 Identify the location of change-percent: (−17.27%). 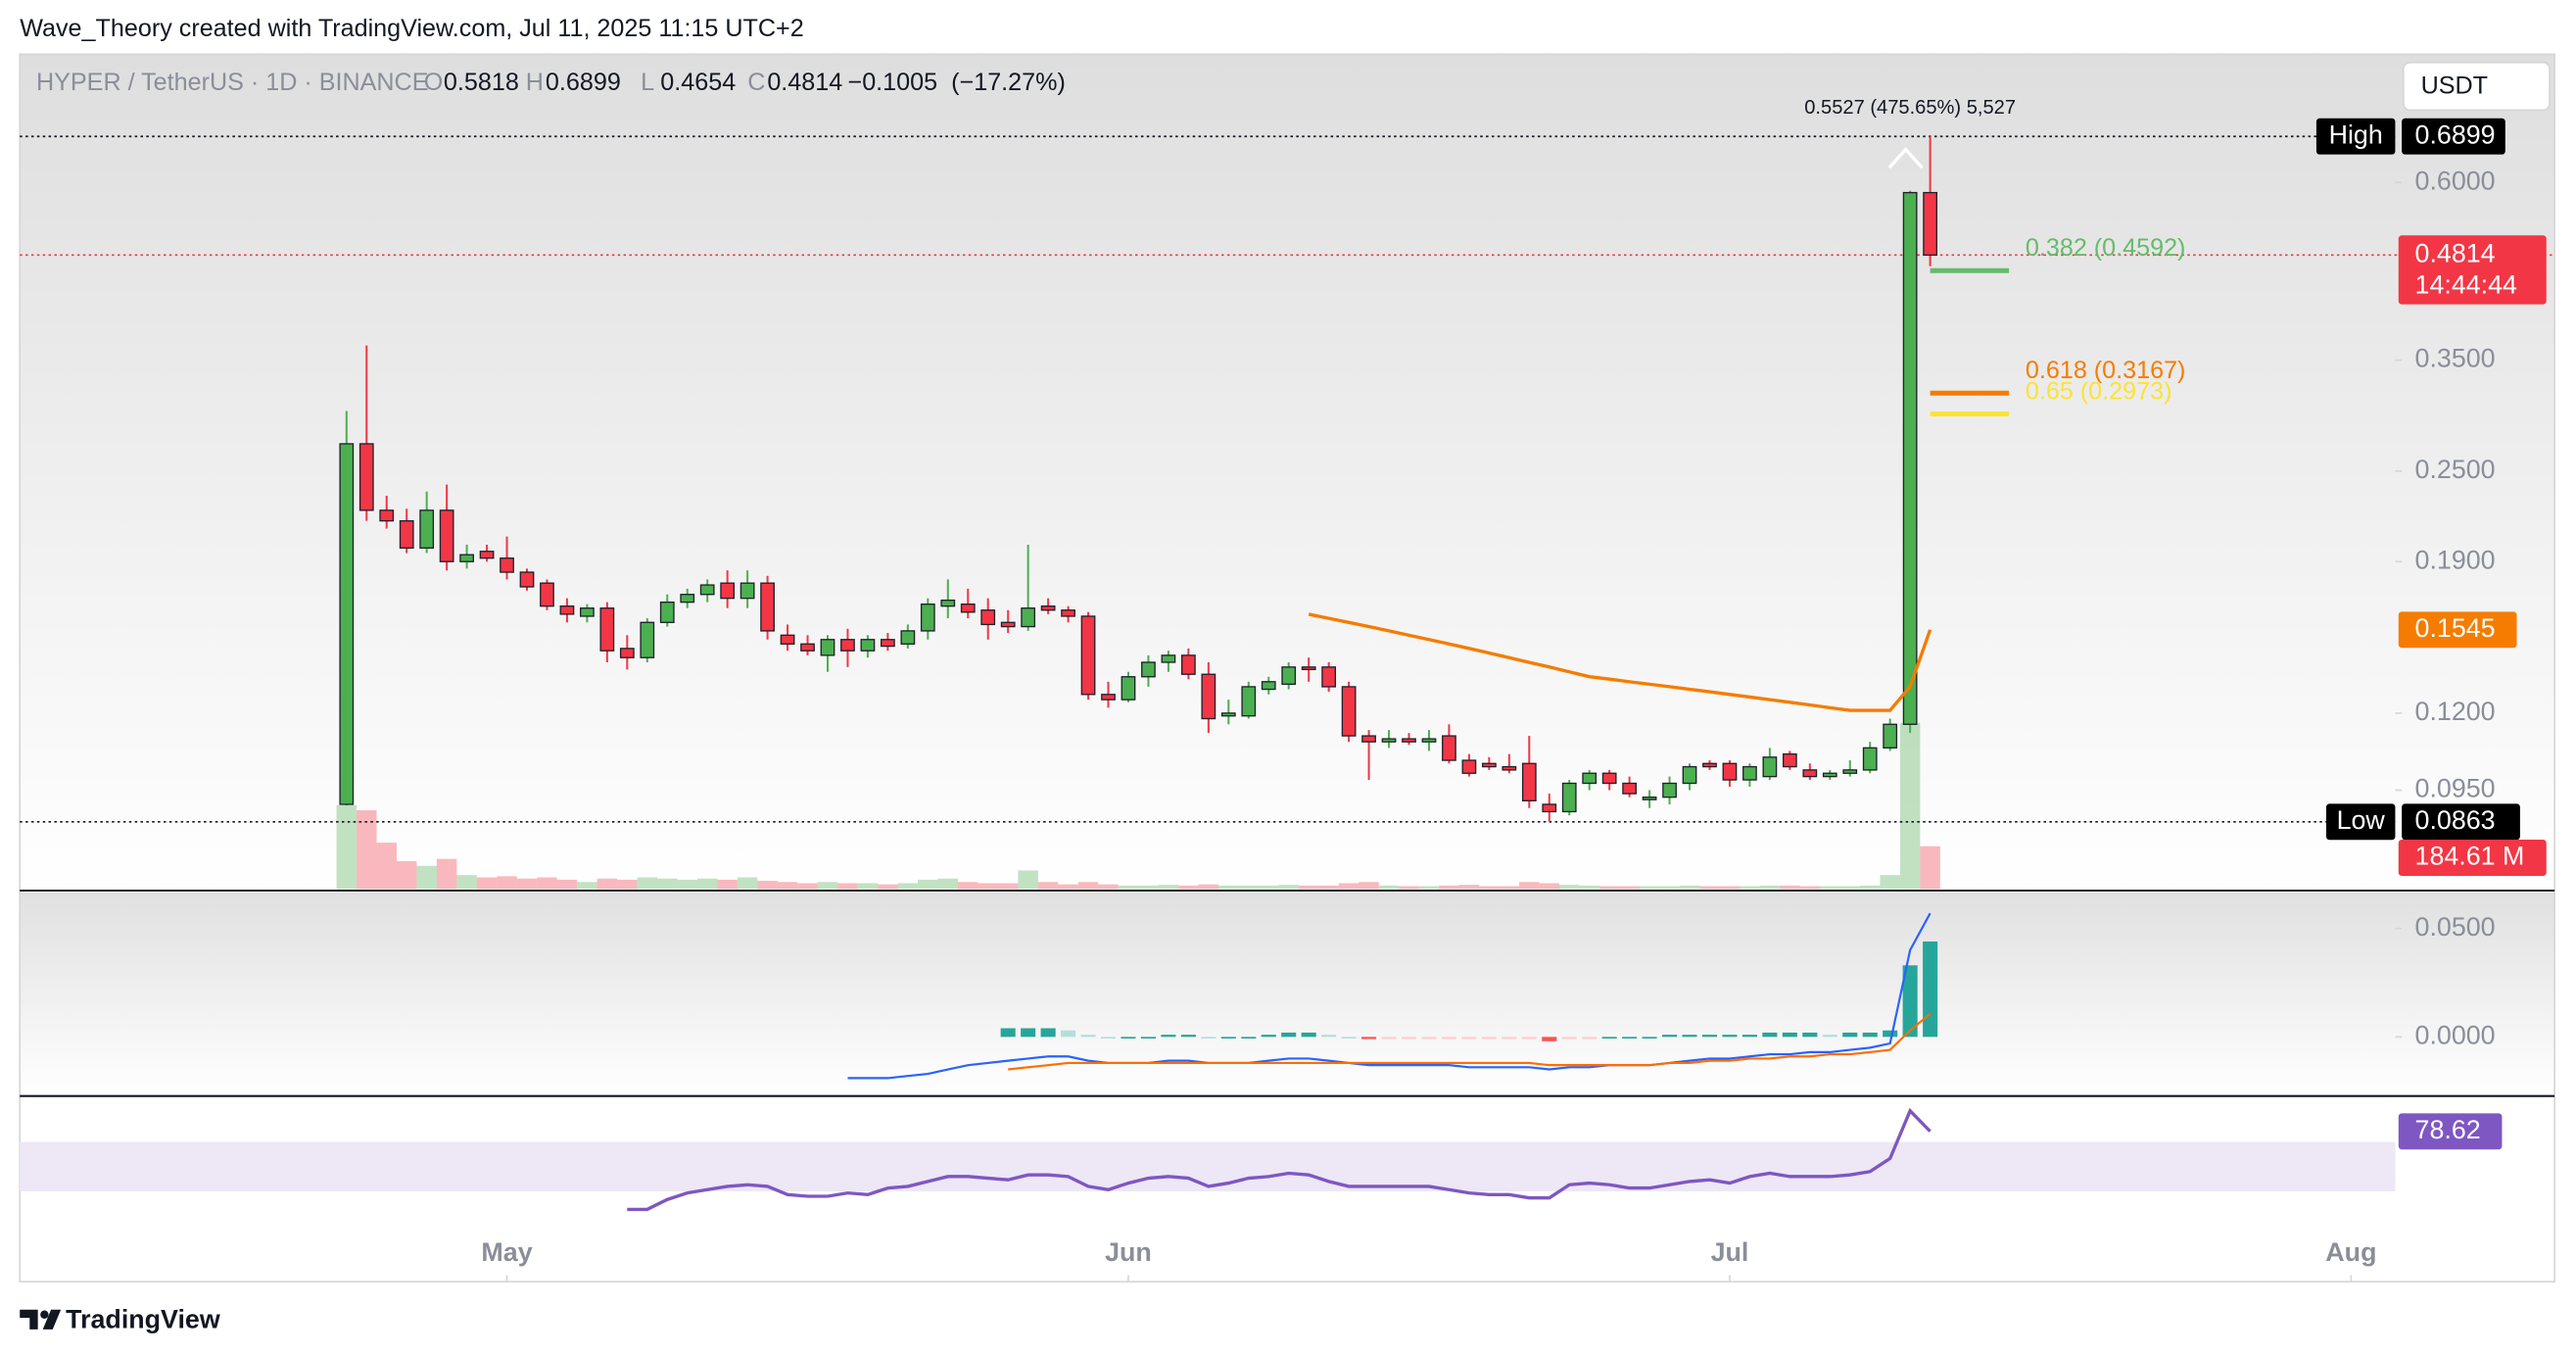
(1009, 82).